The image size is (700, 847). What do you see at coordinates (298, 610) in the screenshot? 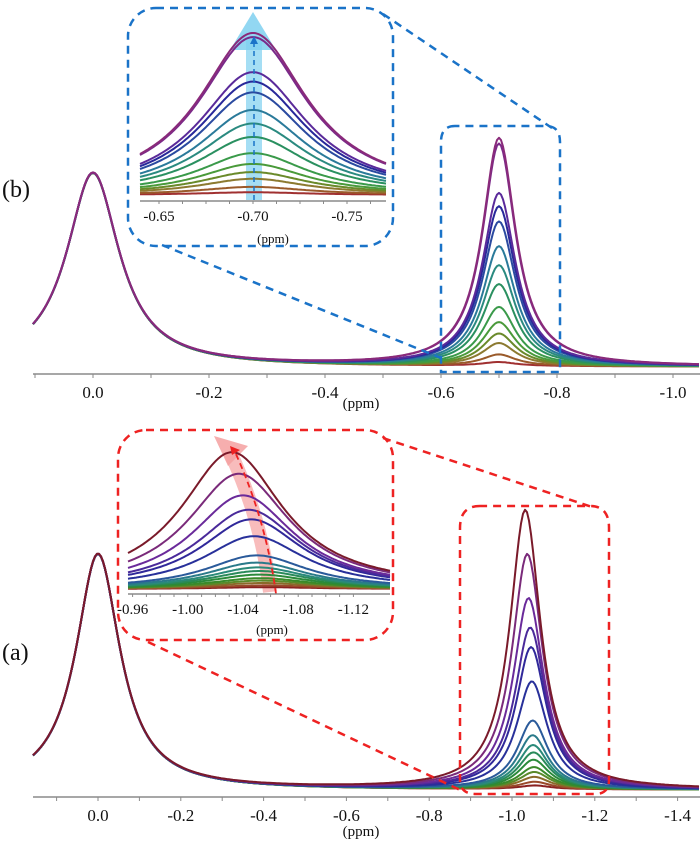
I see `inset-x-tick-label: -1.08` at bounding box center [298, 610].